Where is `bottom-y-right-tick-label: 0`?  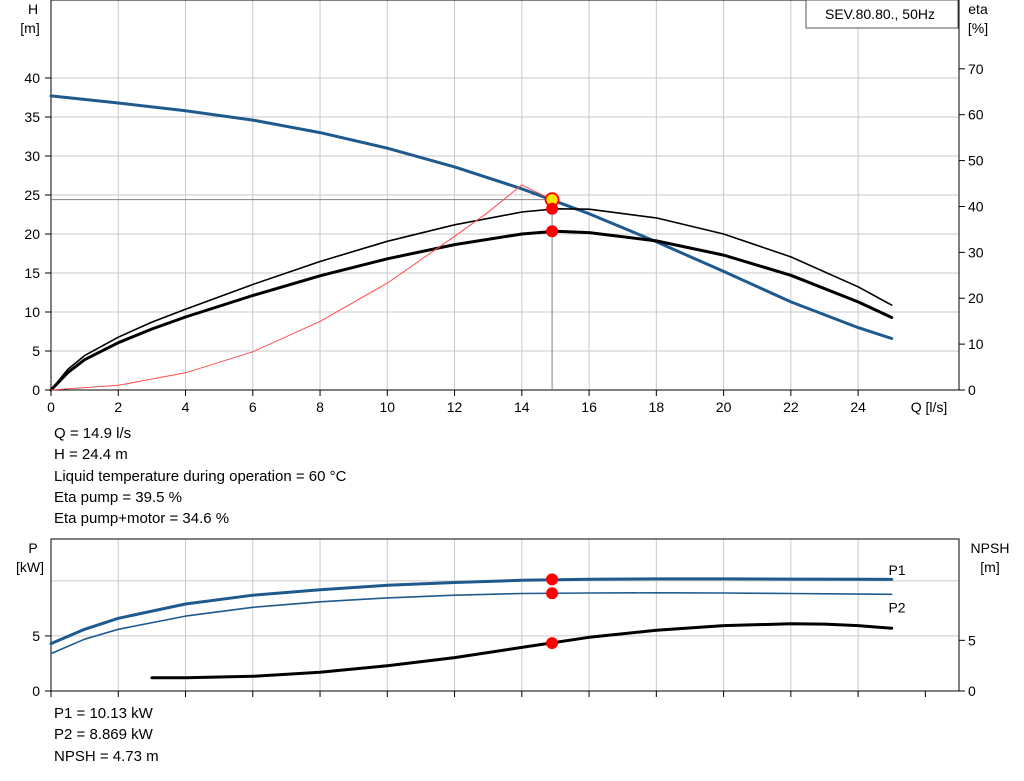 bottom-y-right-tick-label: 0 is located at coordinates (972, 691).